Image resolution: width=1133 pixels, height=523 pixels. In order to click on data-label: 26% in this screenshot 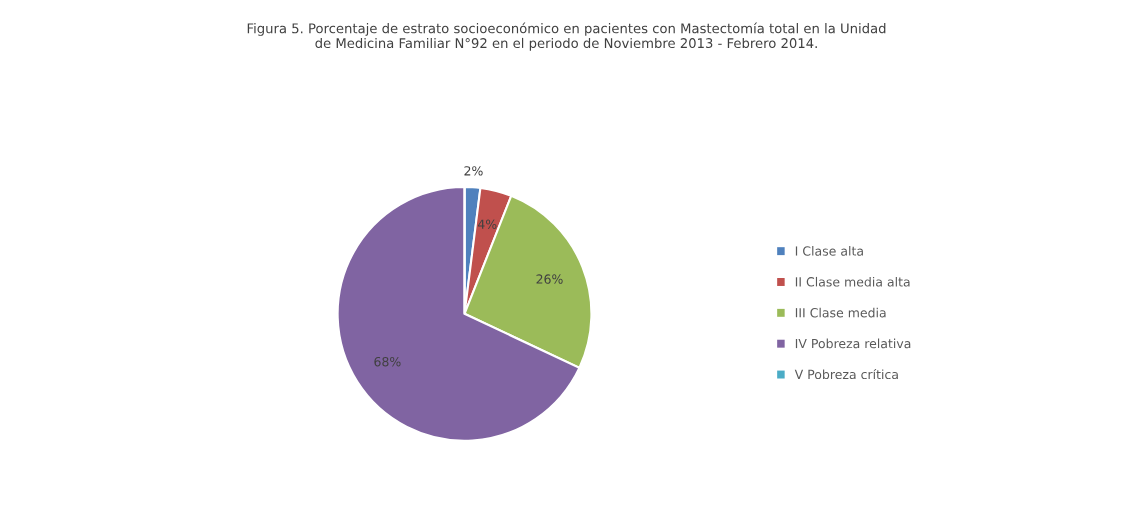, I will do `click(549, 279)`.